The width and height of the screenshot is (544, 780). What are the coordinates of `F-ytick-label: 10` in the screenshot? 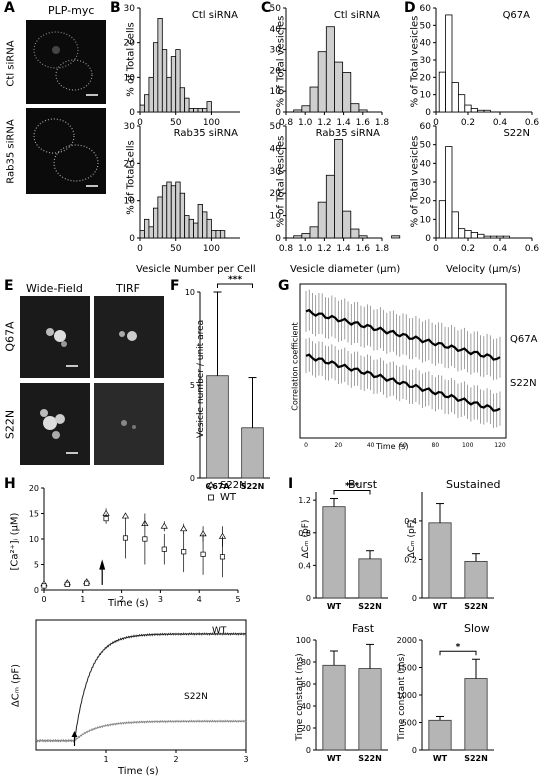 It's located at (190, 292).